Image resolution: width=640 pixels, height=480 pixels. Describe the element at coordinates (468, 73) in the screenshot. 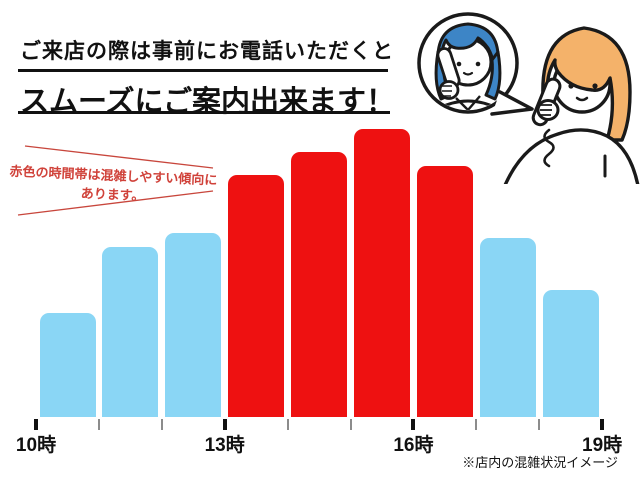

I see `receptionist-smile` at that location.